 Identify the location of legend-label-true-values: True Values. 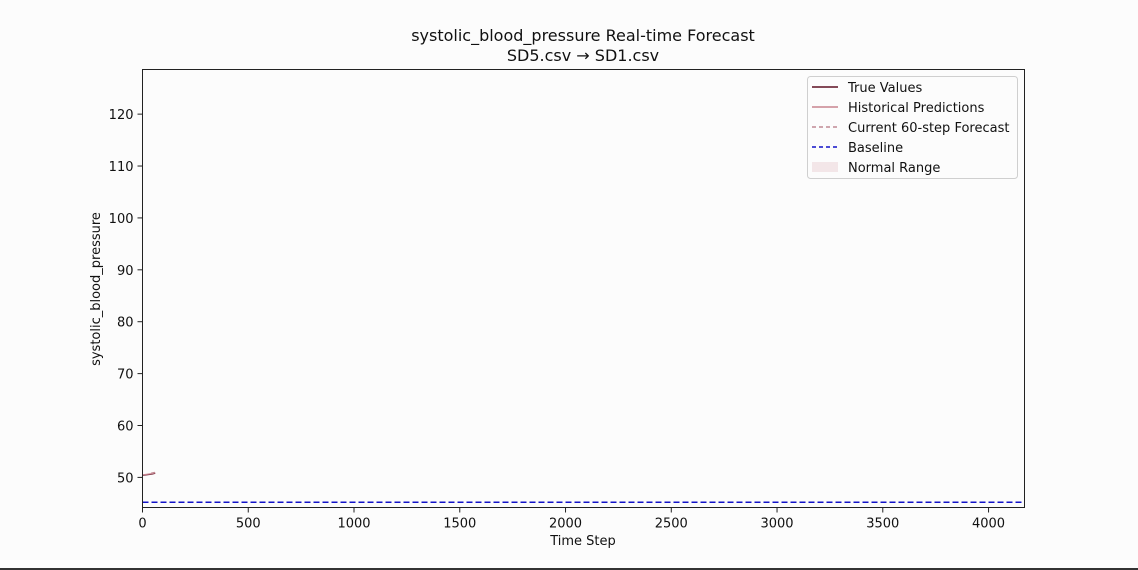
(884, 88).